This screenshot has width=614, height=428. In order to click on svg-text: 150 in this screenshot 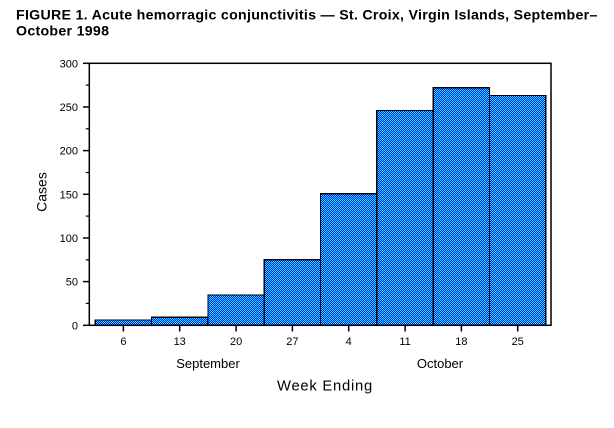, I will do `click(69, 195)`.